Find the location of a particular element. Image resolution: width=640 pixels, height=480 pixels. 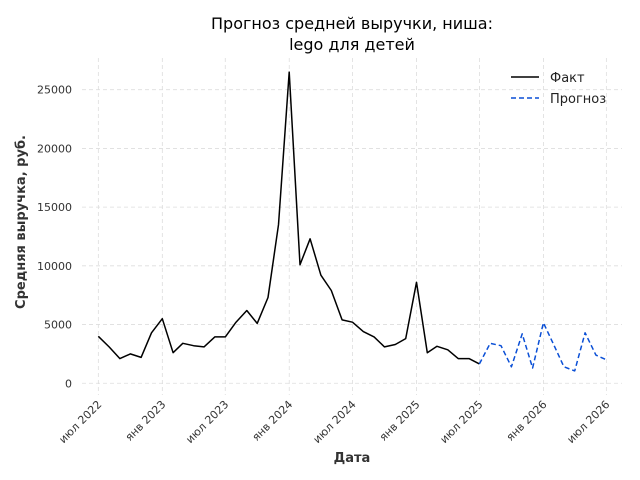

x-tick-label: янв 2026 is located at coordinates (527, 421).